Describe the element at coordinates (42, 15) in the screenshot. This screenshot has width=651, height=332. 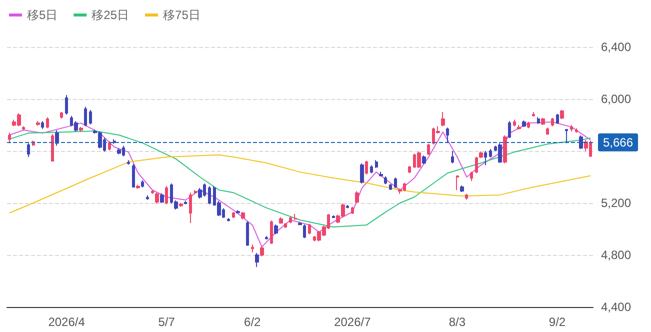
I see `legend-label: 移5日` at that location.